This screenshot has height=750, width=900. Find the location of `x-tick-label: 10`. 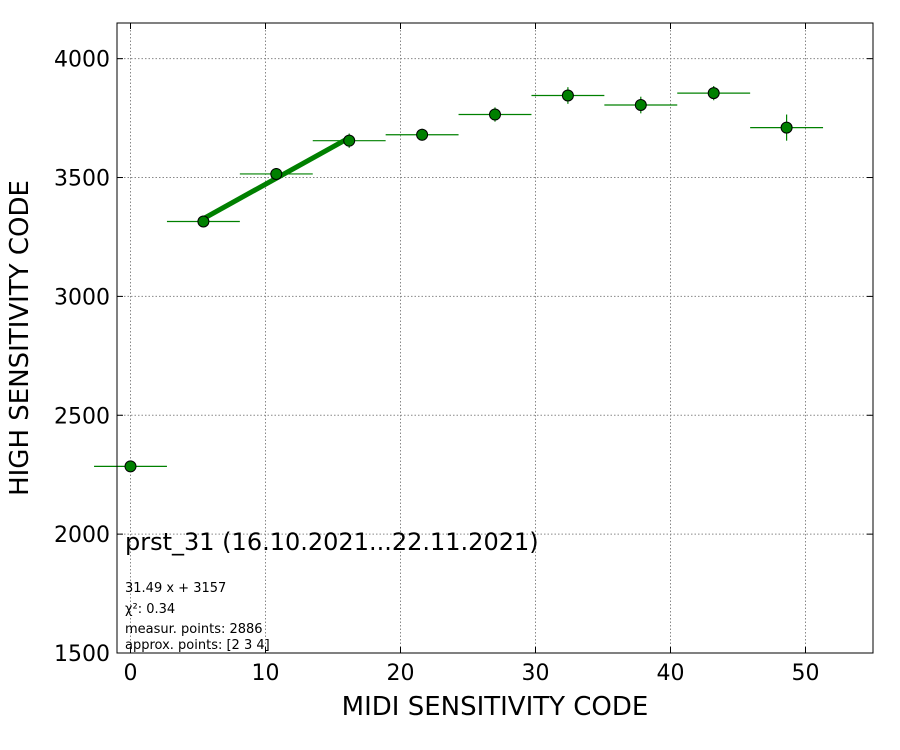

x-tick-label: 10 is located at coordinates (266, 673).